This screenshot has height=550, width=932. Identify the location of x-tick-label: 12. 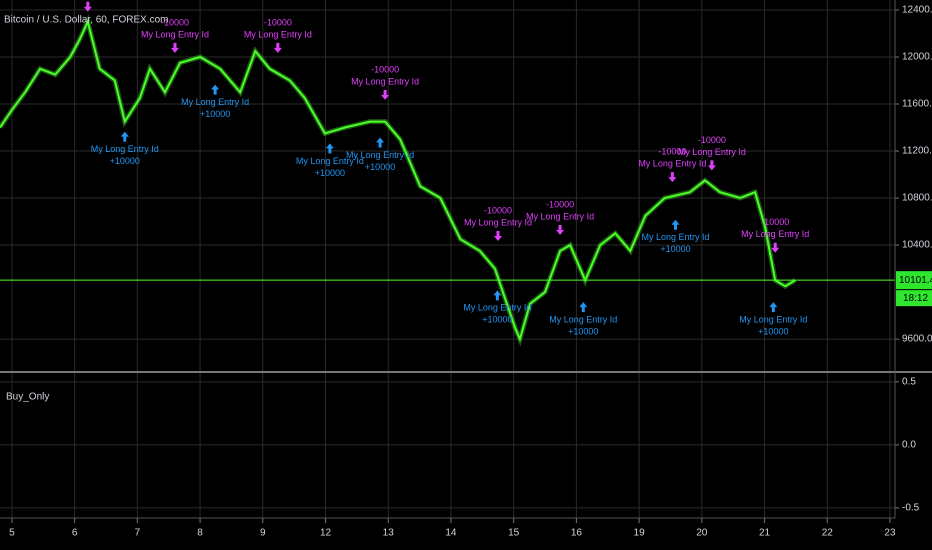
(326, 533).